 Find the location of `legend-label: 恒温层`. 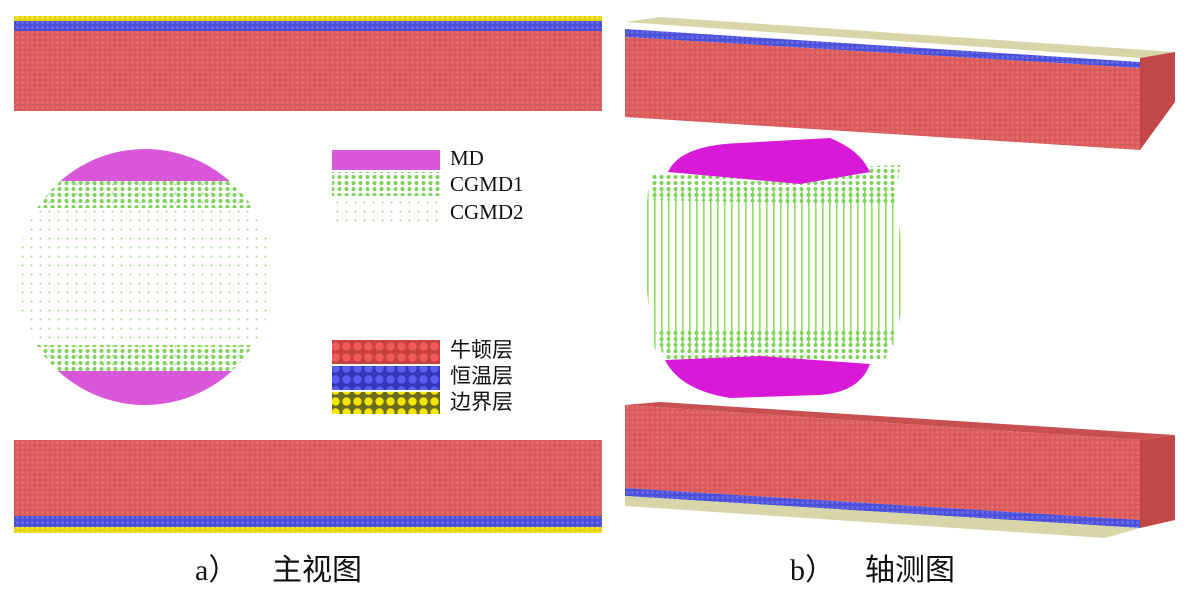

legend-label: 恒温层 is located at coordinates (481, 376).